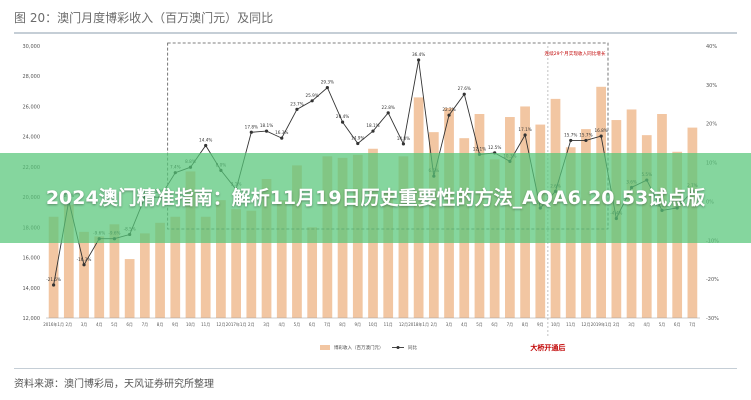  Describe the element at coordinates (236, 324) in the screenshot. I see `x-tick-label: 2017年1月` at that location.